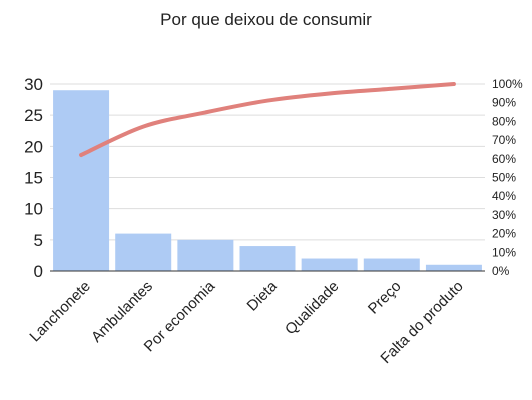 The image size is (532, 400). Describe the element at coordinates (312, 308) in the screenshot. I see `x-tick-label: Qualidade` at that location.